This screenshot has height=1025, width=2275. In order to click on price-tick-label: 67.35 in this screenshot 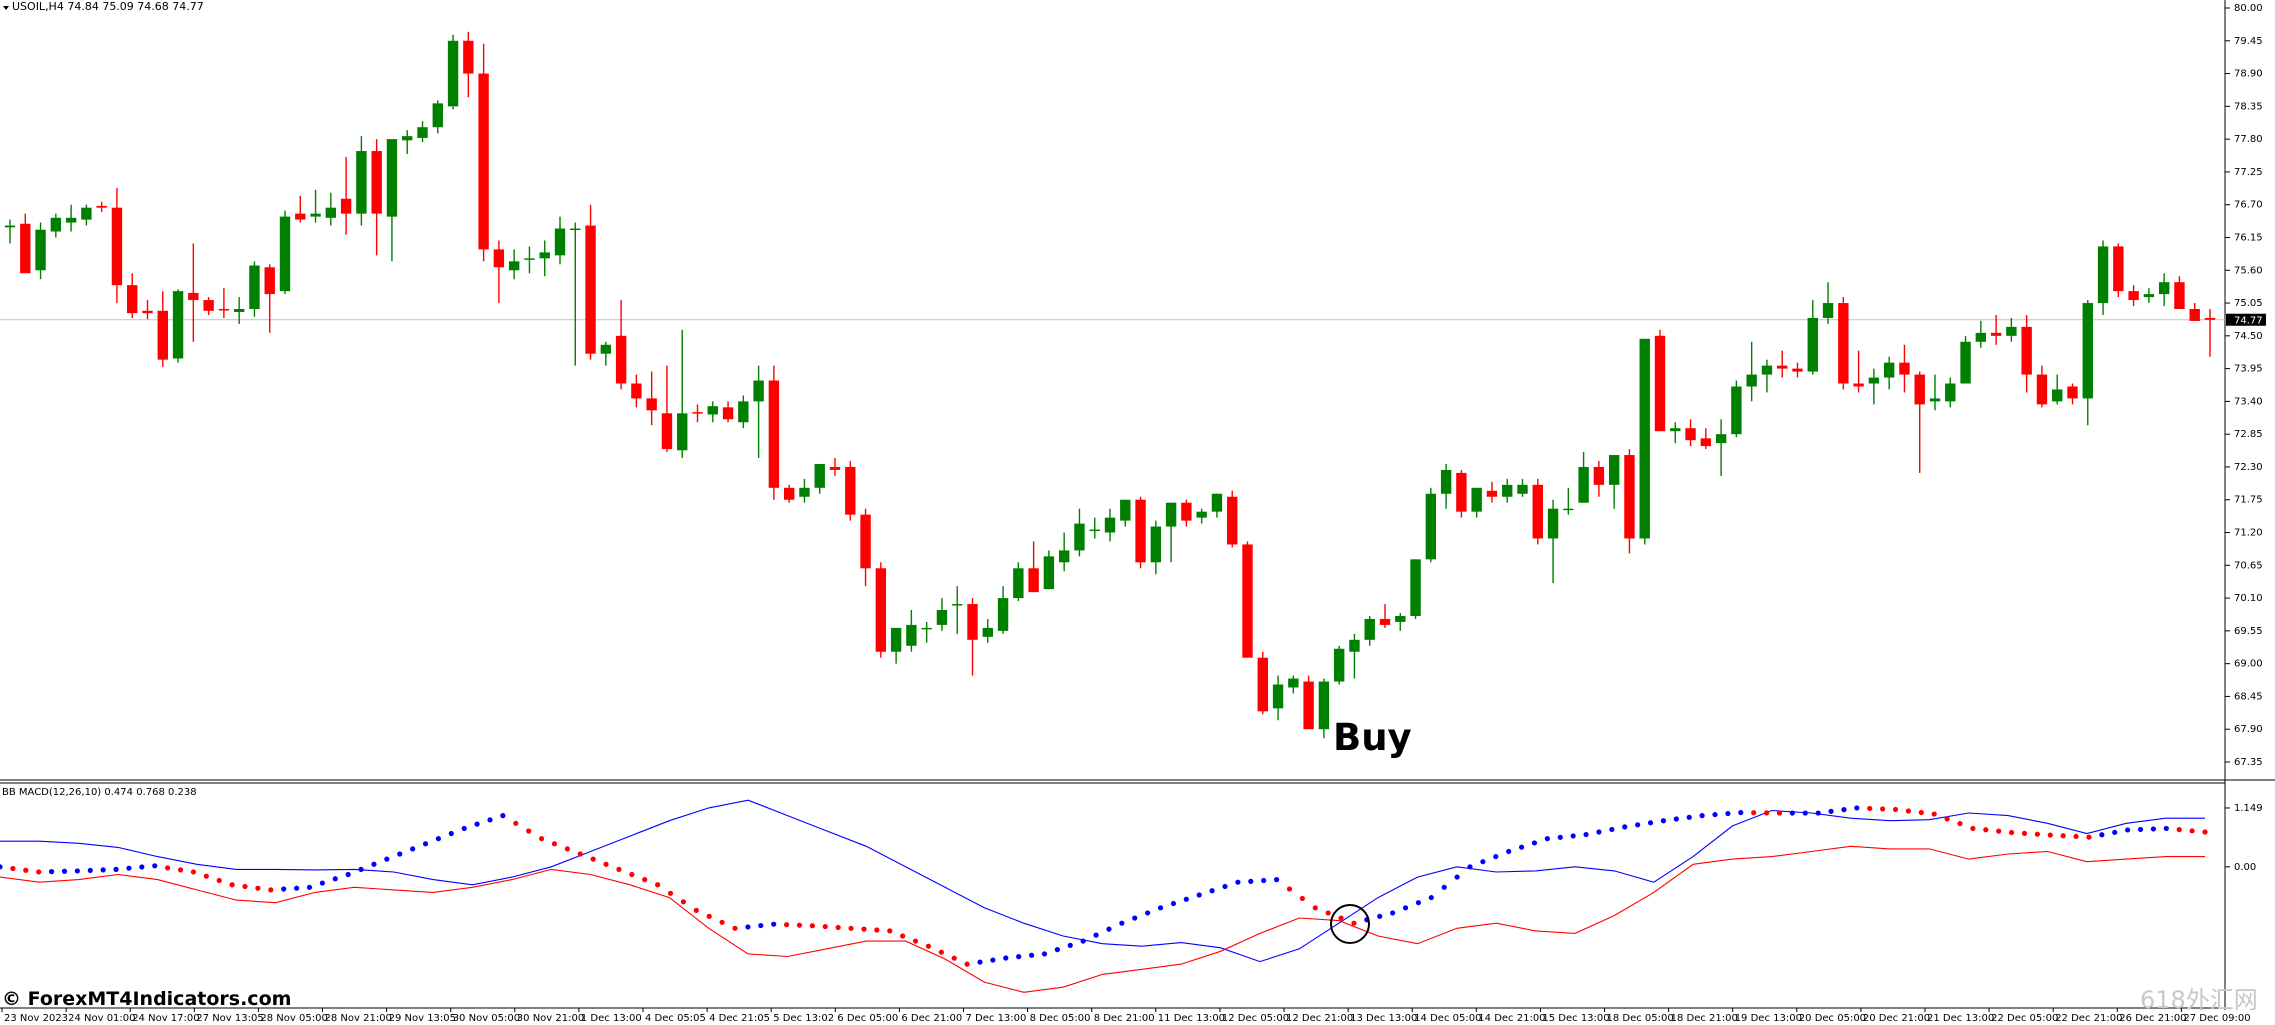, I will do `click(2248, 762)`.